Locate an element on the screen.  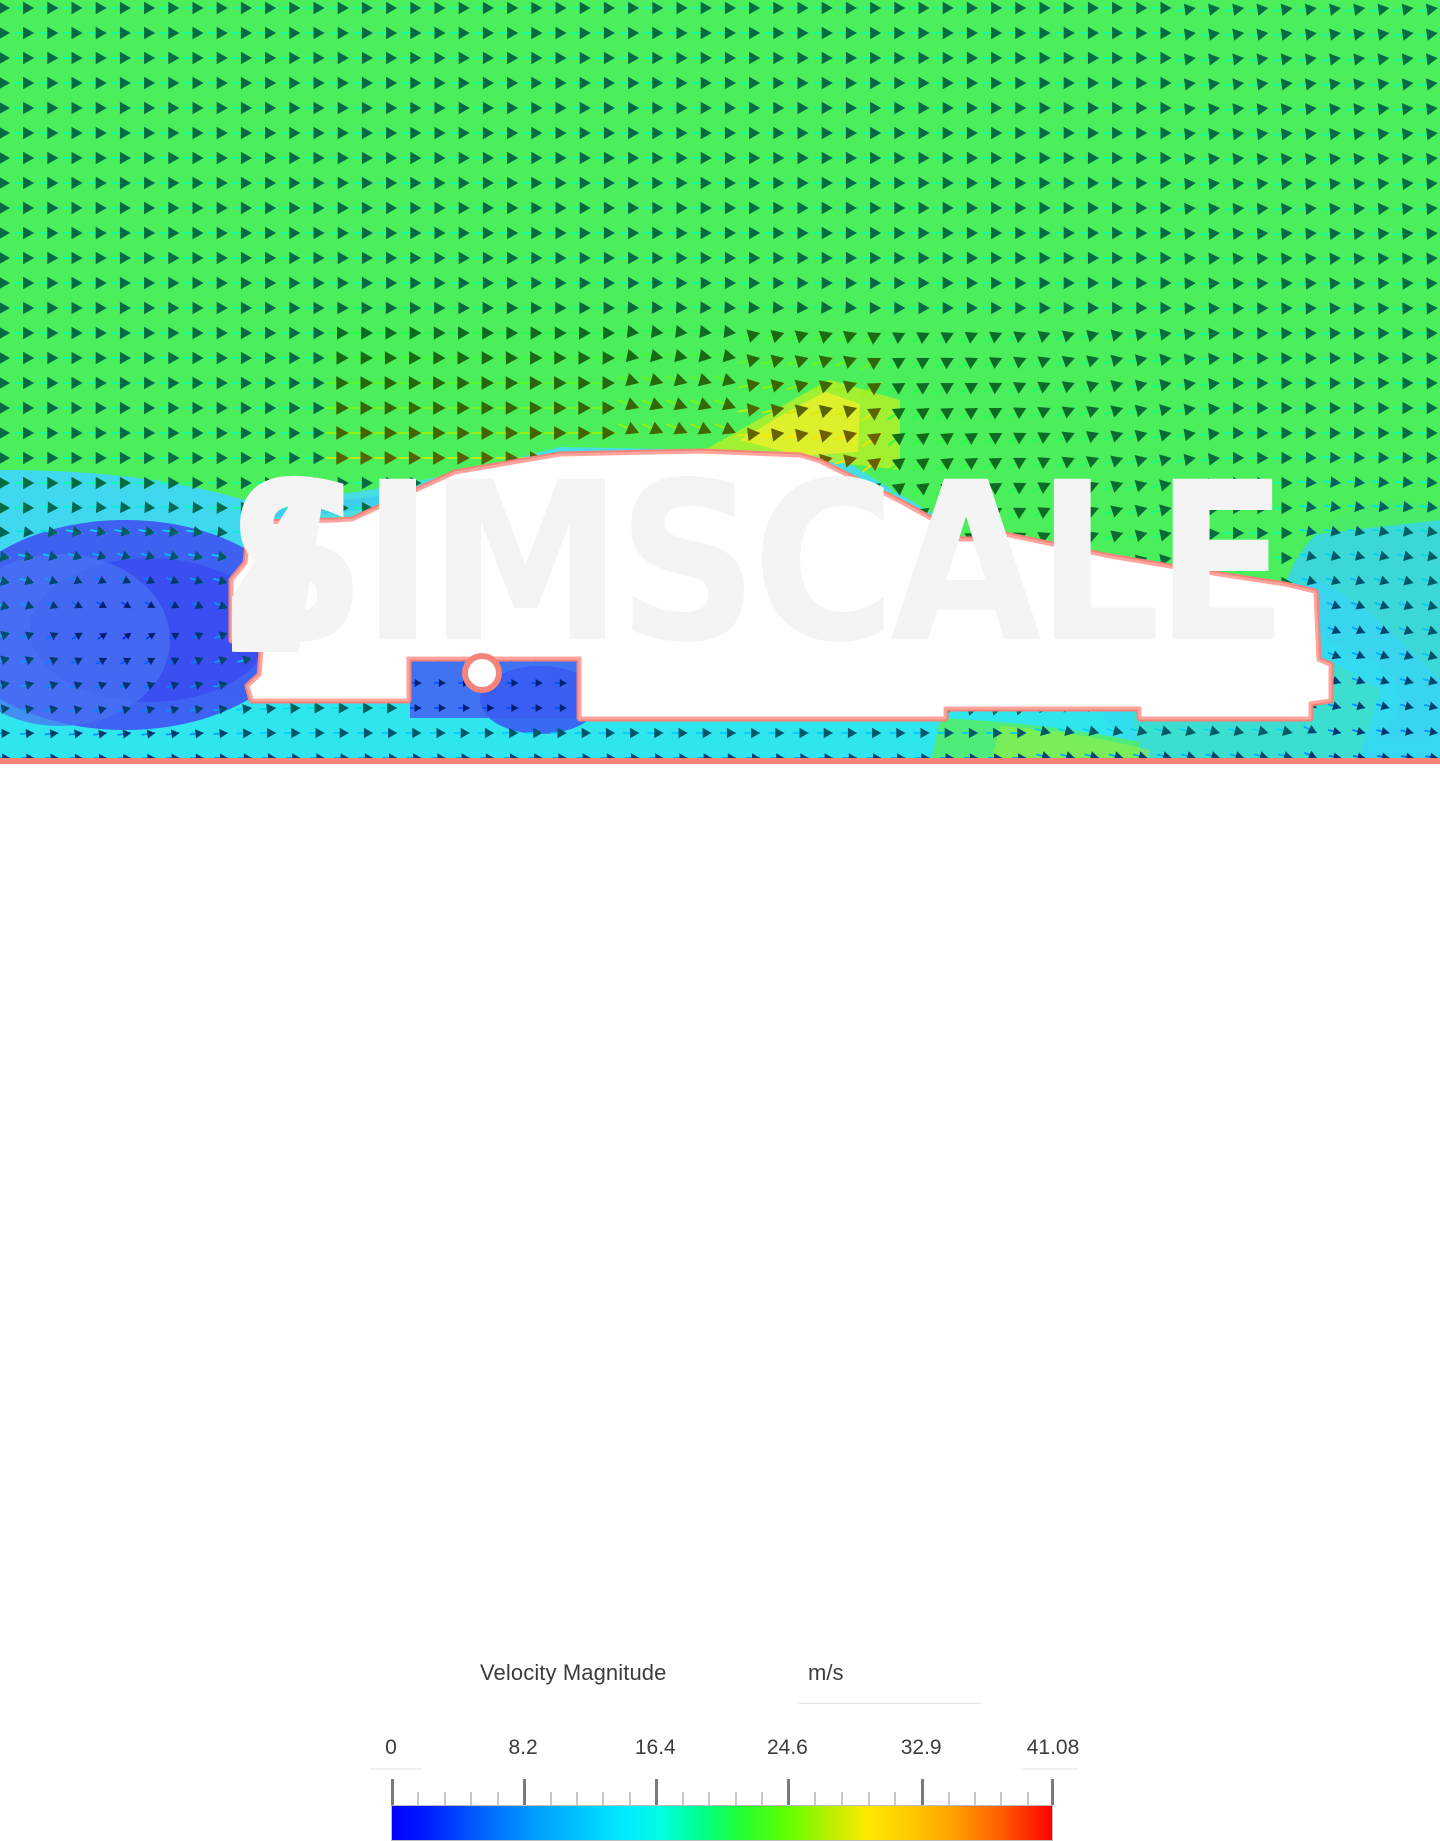
ground-plane-line is located at coordinates (720, 762).